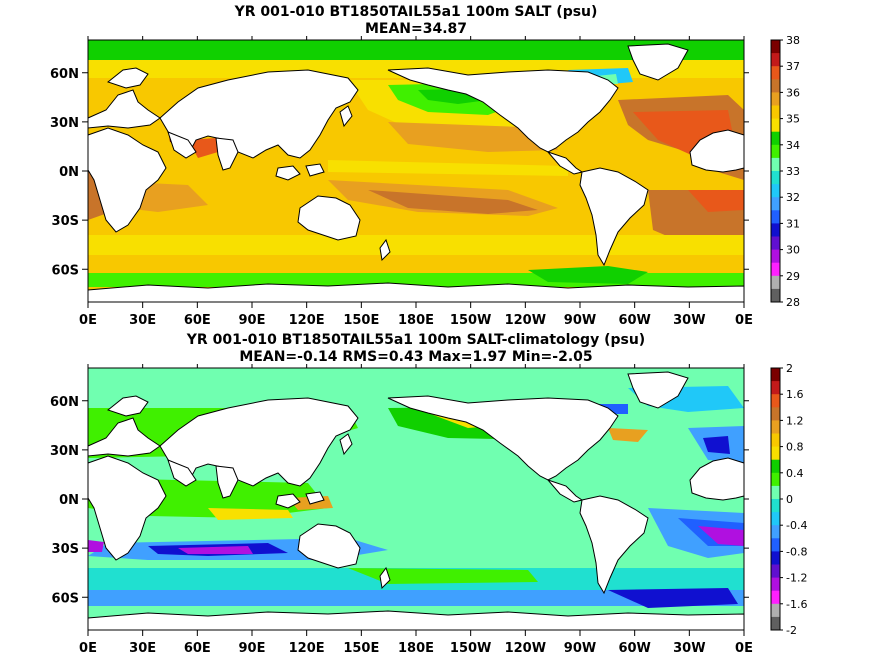 This screenshot has width=875, height=656. What do you see at coordinates (416, 357) in the screenshot?
I see `map2-subtitle: MEAN=-0.14 RMS=0.43 Max=1.97 Min=-2.05` at bounding box center [416, 357].